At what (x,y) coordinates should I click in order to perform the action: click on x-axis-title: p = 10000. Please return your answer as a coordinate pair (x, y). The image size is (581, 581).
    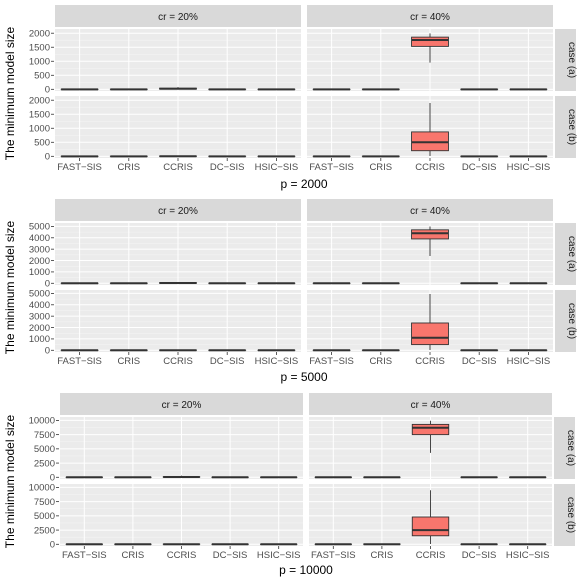
    Looking at the image, I should click on (306, 570).